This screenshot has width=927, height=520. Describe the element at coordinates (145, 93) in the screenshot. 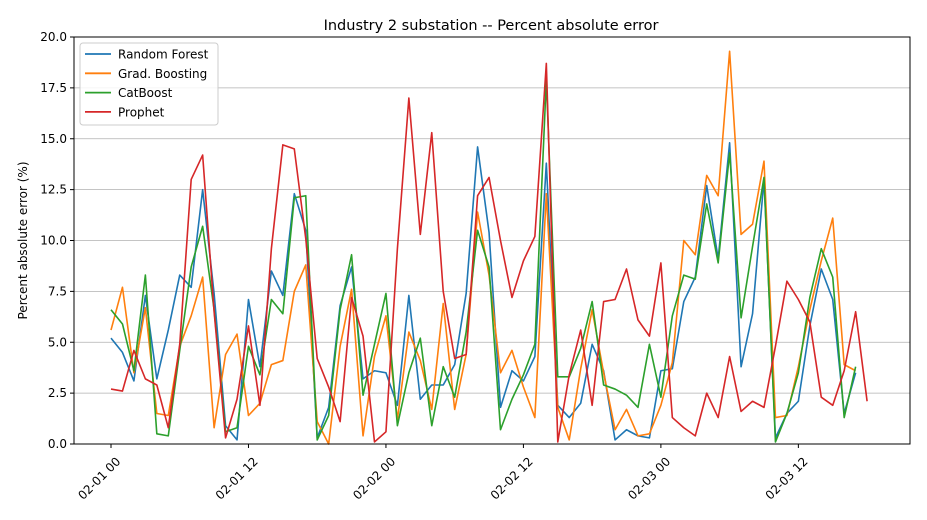

I see `legend-label: CatBoost` at that location.